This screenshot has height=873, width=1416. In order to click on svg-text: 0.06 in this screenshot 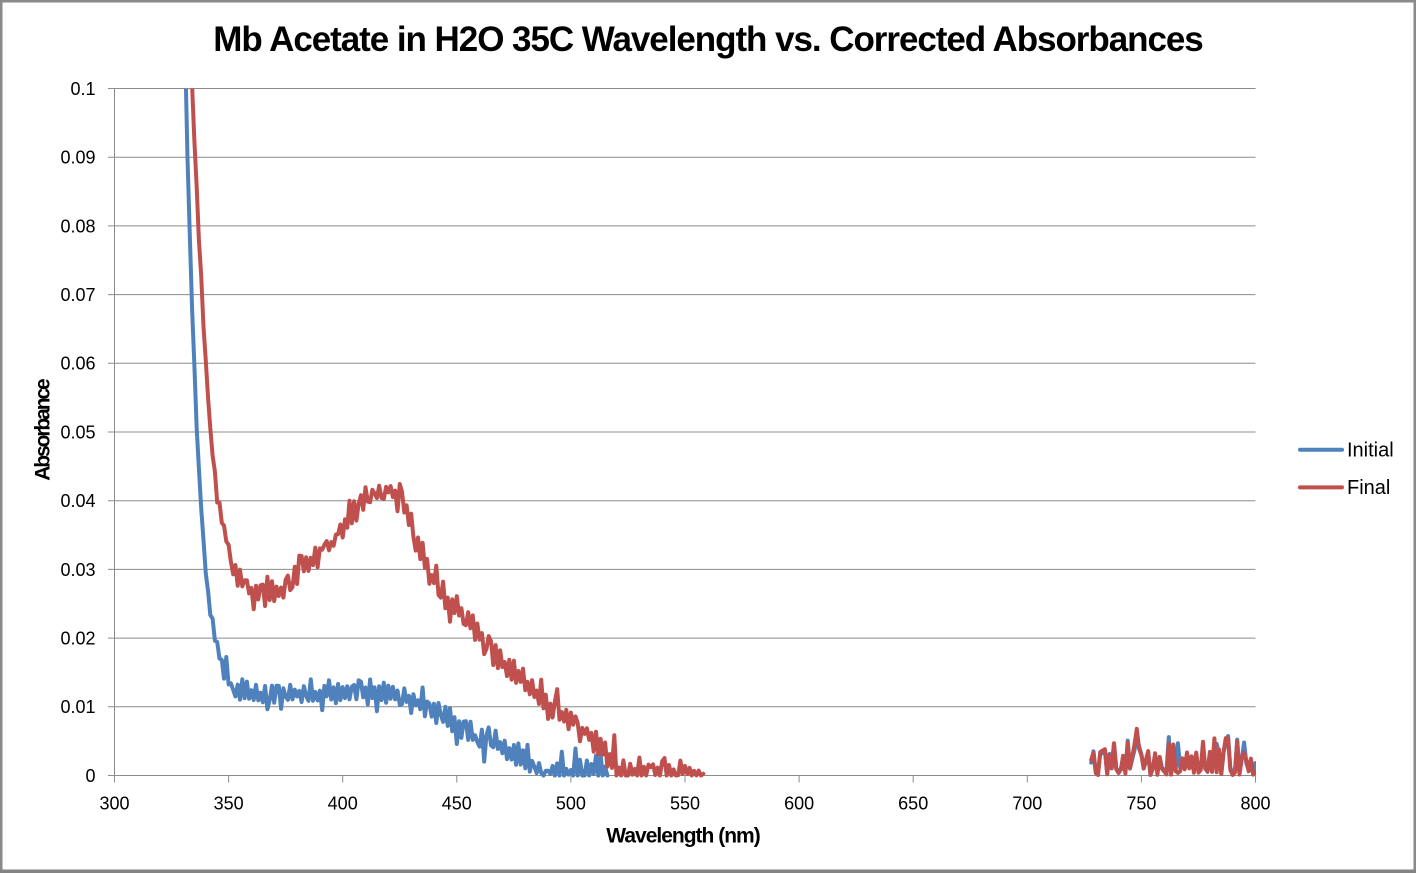, I will do `click(77, 364)`.